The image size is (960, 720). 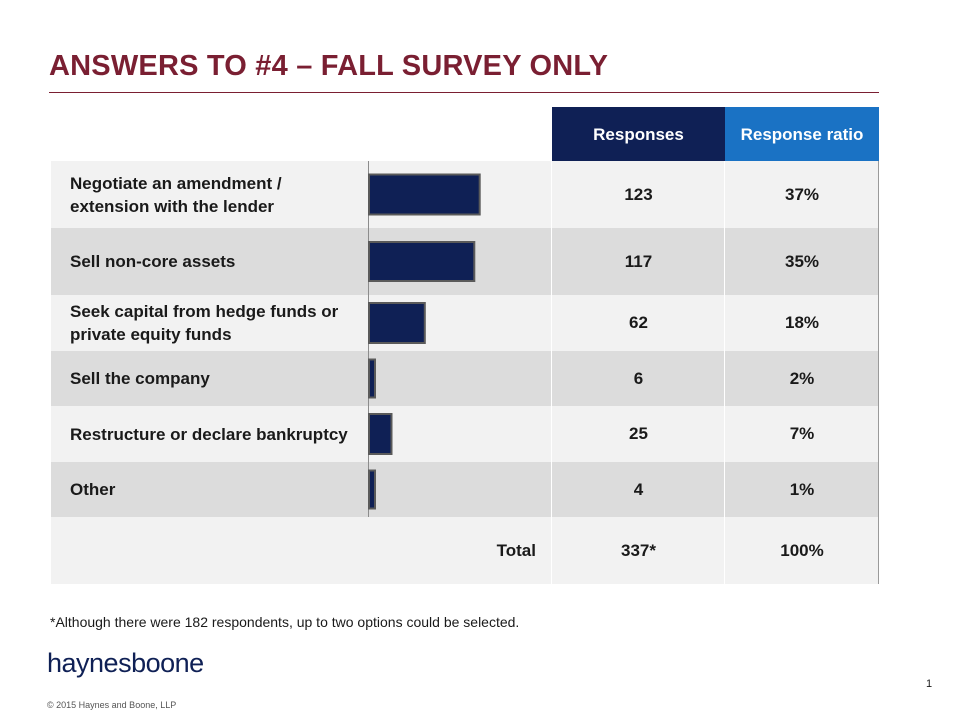 What do you see at coordinates (802, 489) in the screenshot?
I see `response-ratio-value: 1%` at bounding box center [802, 489].